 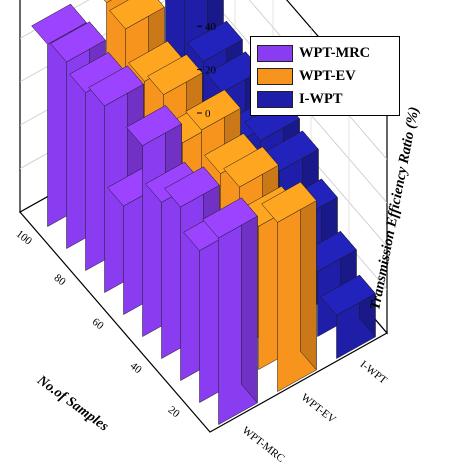 I want to click on x-tick-label-100: 100, so click(x=24, y=238).